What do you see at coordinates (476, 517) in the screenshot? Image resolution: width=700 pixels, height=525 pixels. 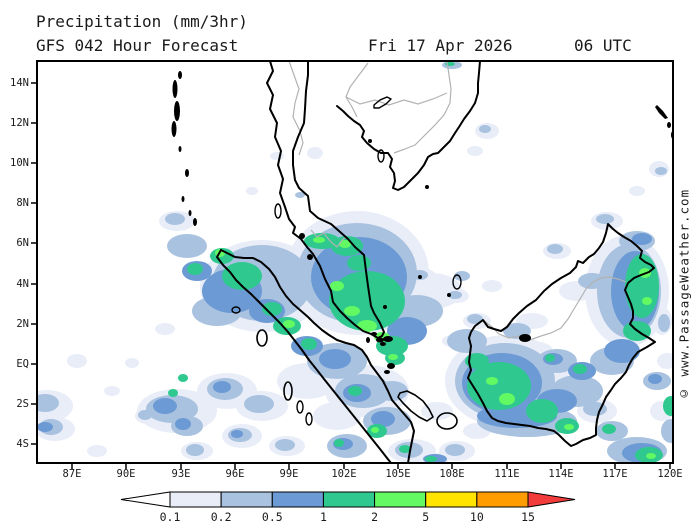 I see `legend-threshold-label: 10` at bounding box center [476, 517].